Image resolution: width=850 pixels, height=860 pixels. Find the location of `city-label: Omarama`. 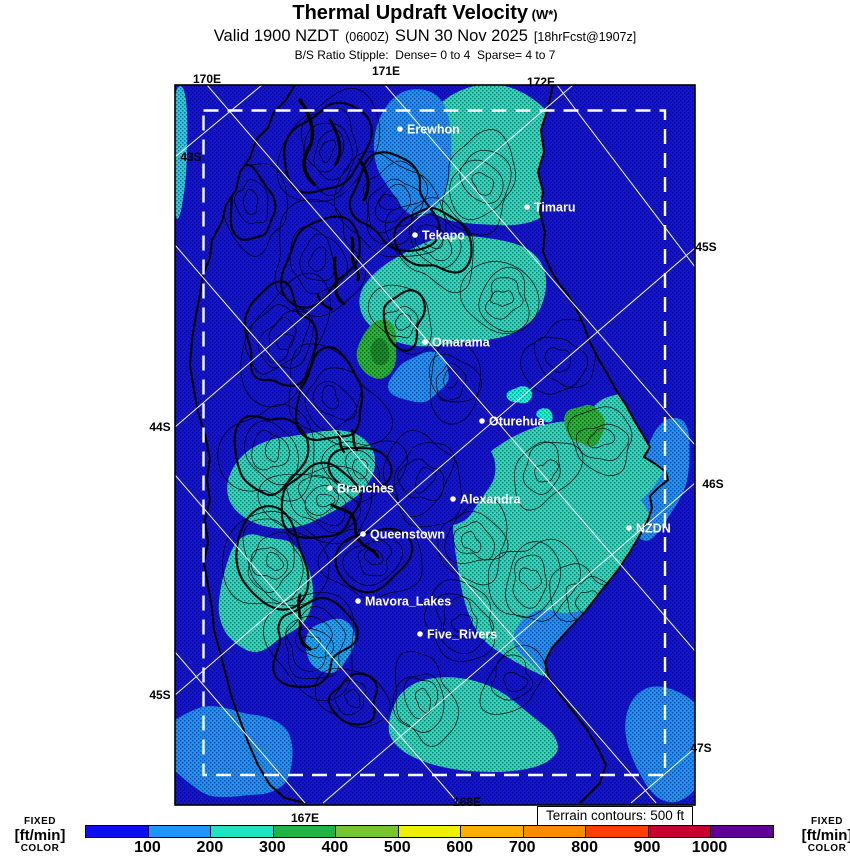

city-label: Omarama is located at coordinates (461, 343).